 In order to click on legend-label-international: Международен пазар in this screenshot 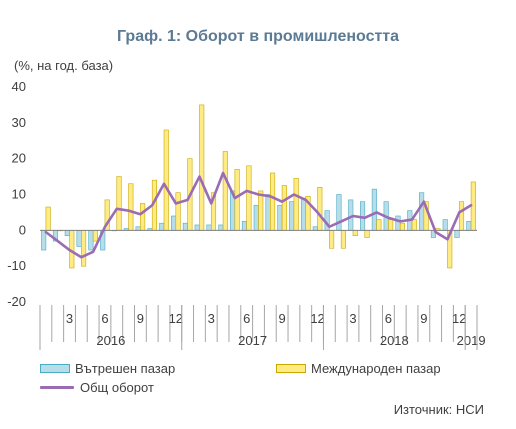, I will do `click(376, 368)`.